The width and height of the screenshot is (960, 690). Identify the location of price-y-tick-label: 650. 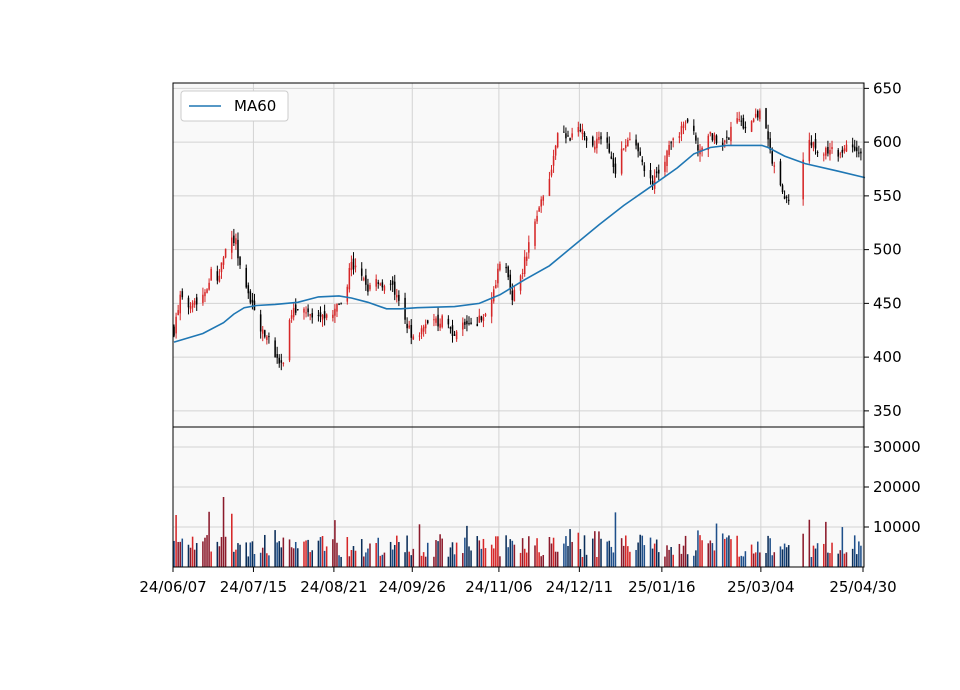
(887, 88).